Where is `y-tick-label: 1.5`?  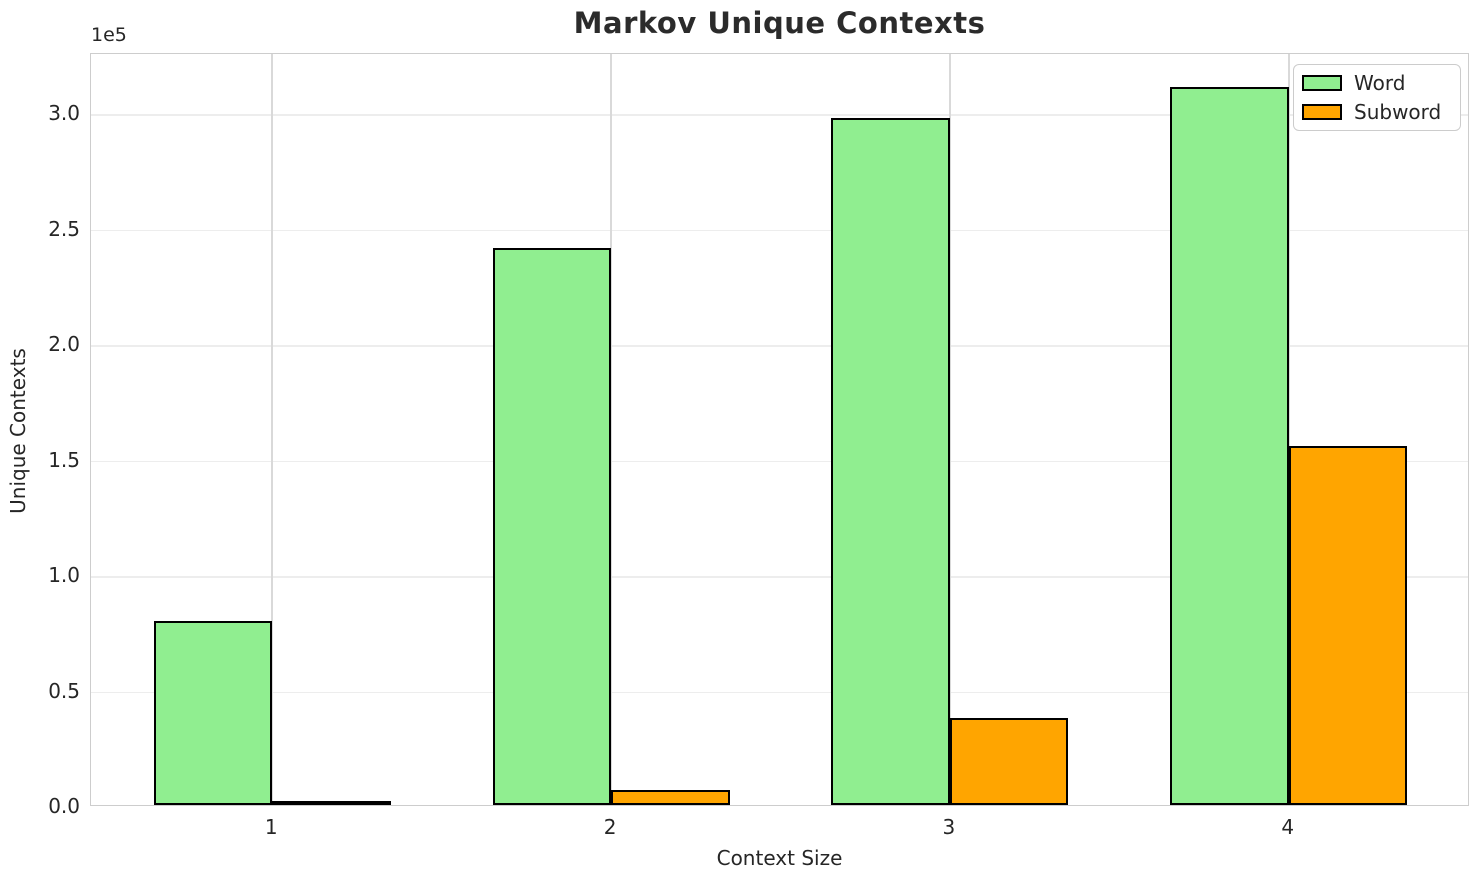
y-tick-label: 1.5 is located at coordinates (64, 459).